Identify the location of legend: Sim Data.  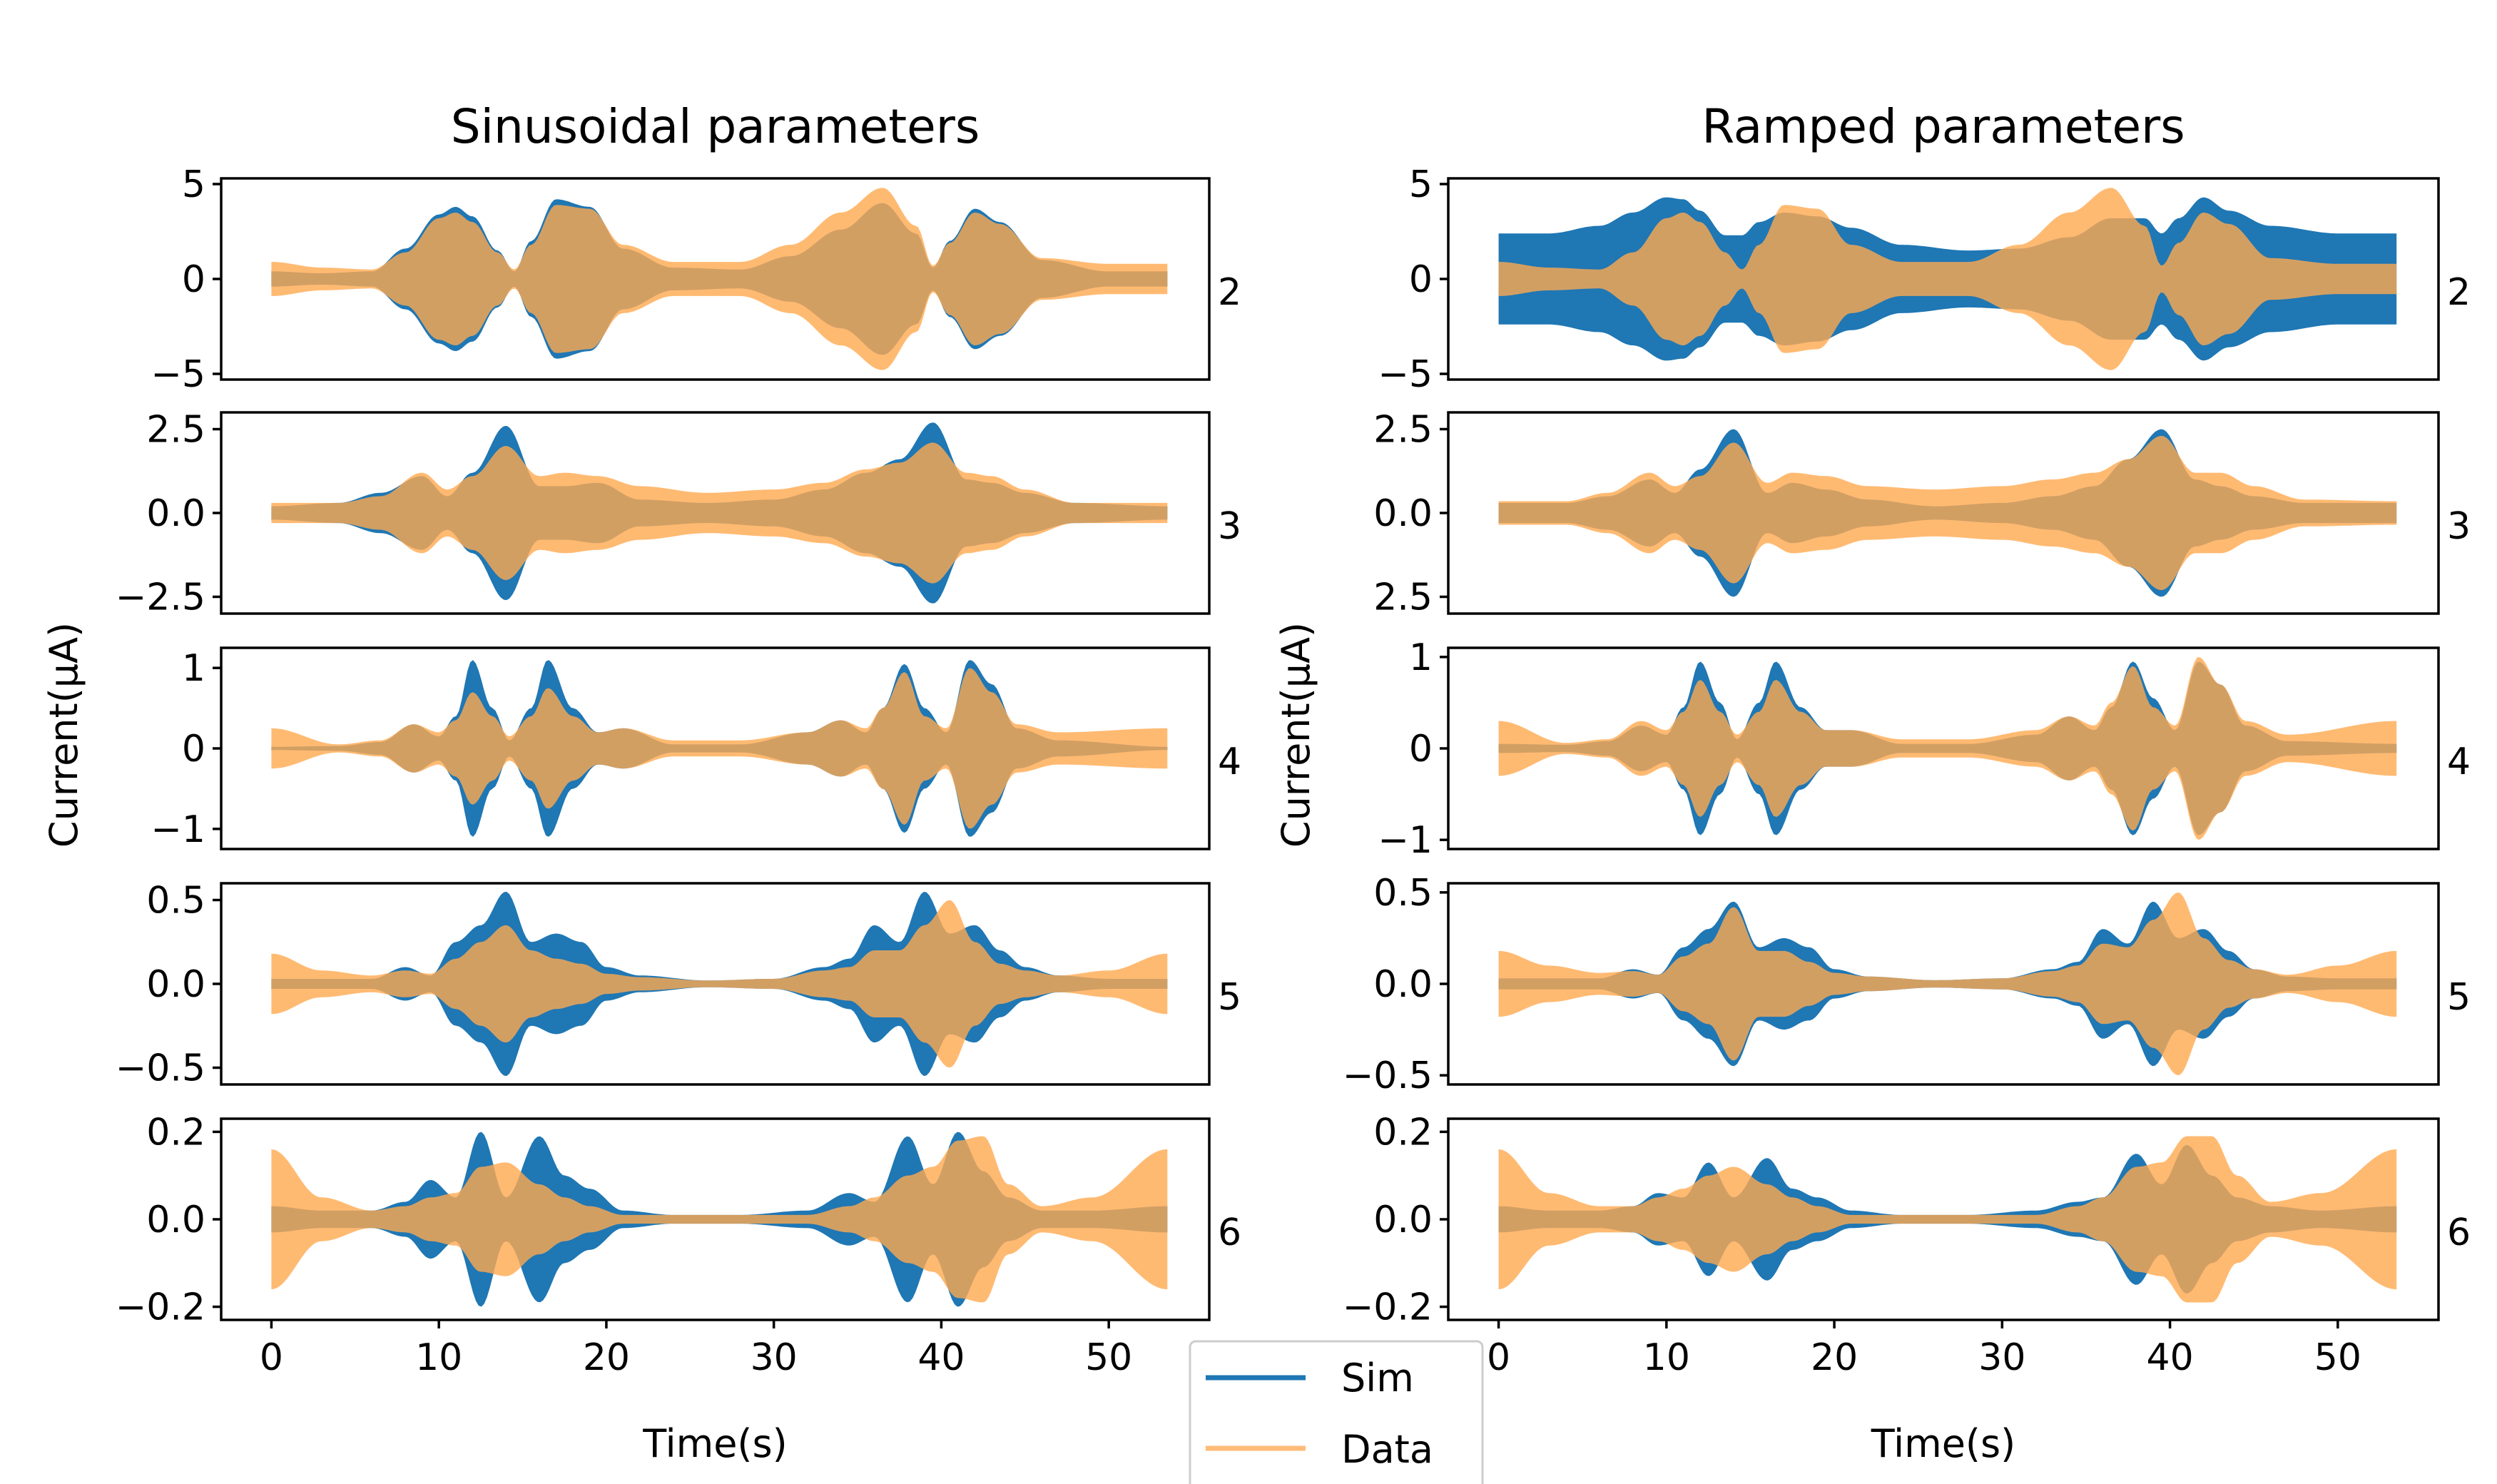
(1336, 1412).